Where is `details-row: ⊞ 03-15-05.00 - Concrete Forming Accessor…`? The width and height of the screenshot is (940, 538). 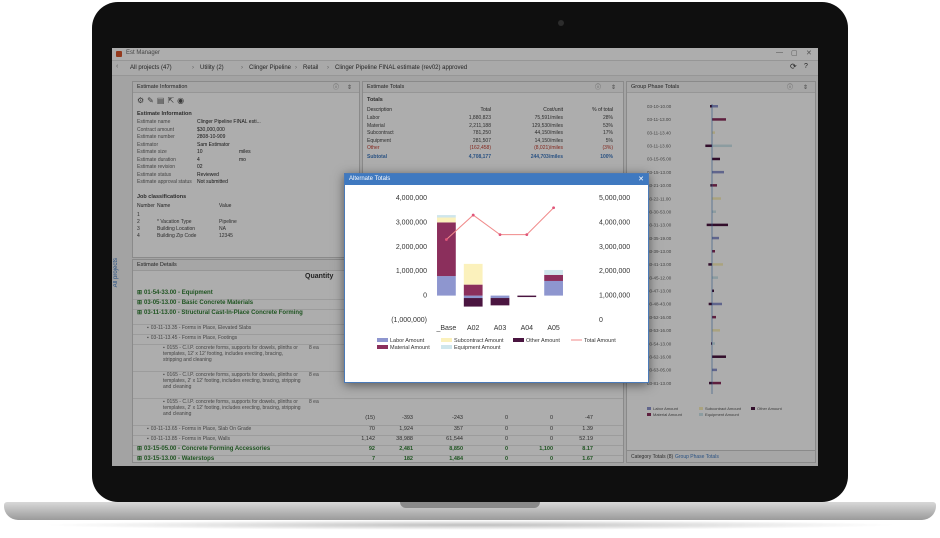
details-row: ⊞ 03-15-05.00 - Concrete Forming Accessor… is located at coordinates (224, 449).